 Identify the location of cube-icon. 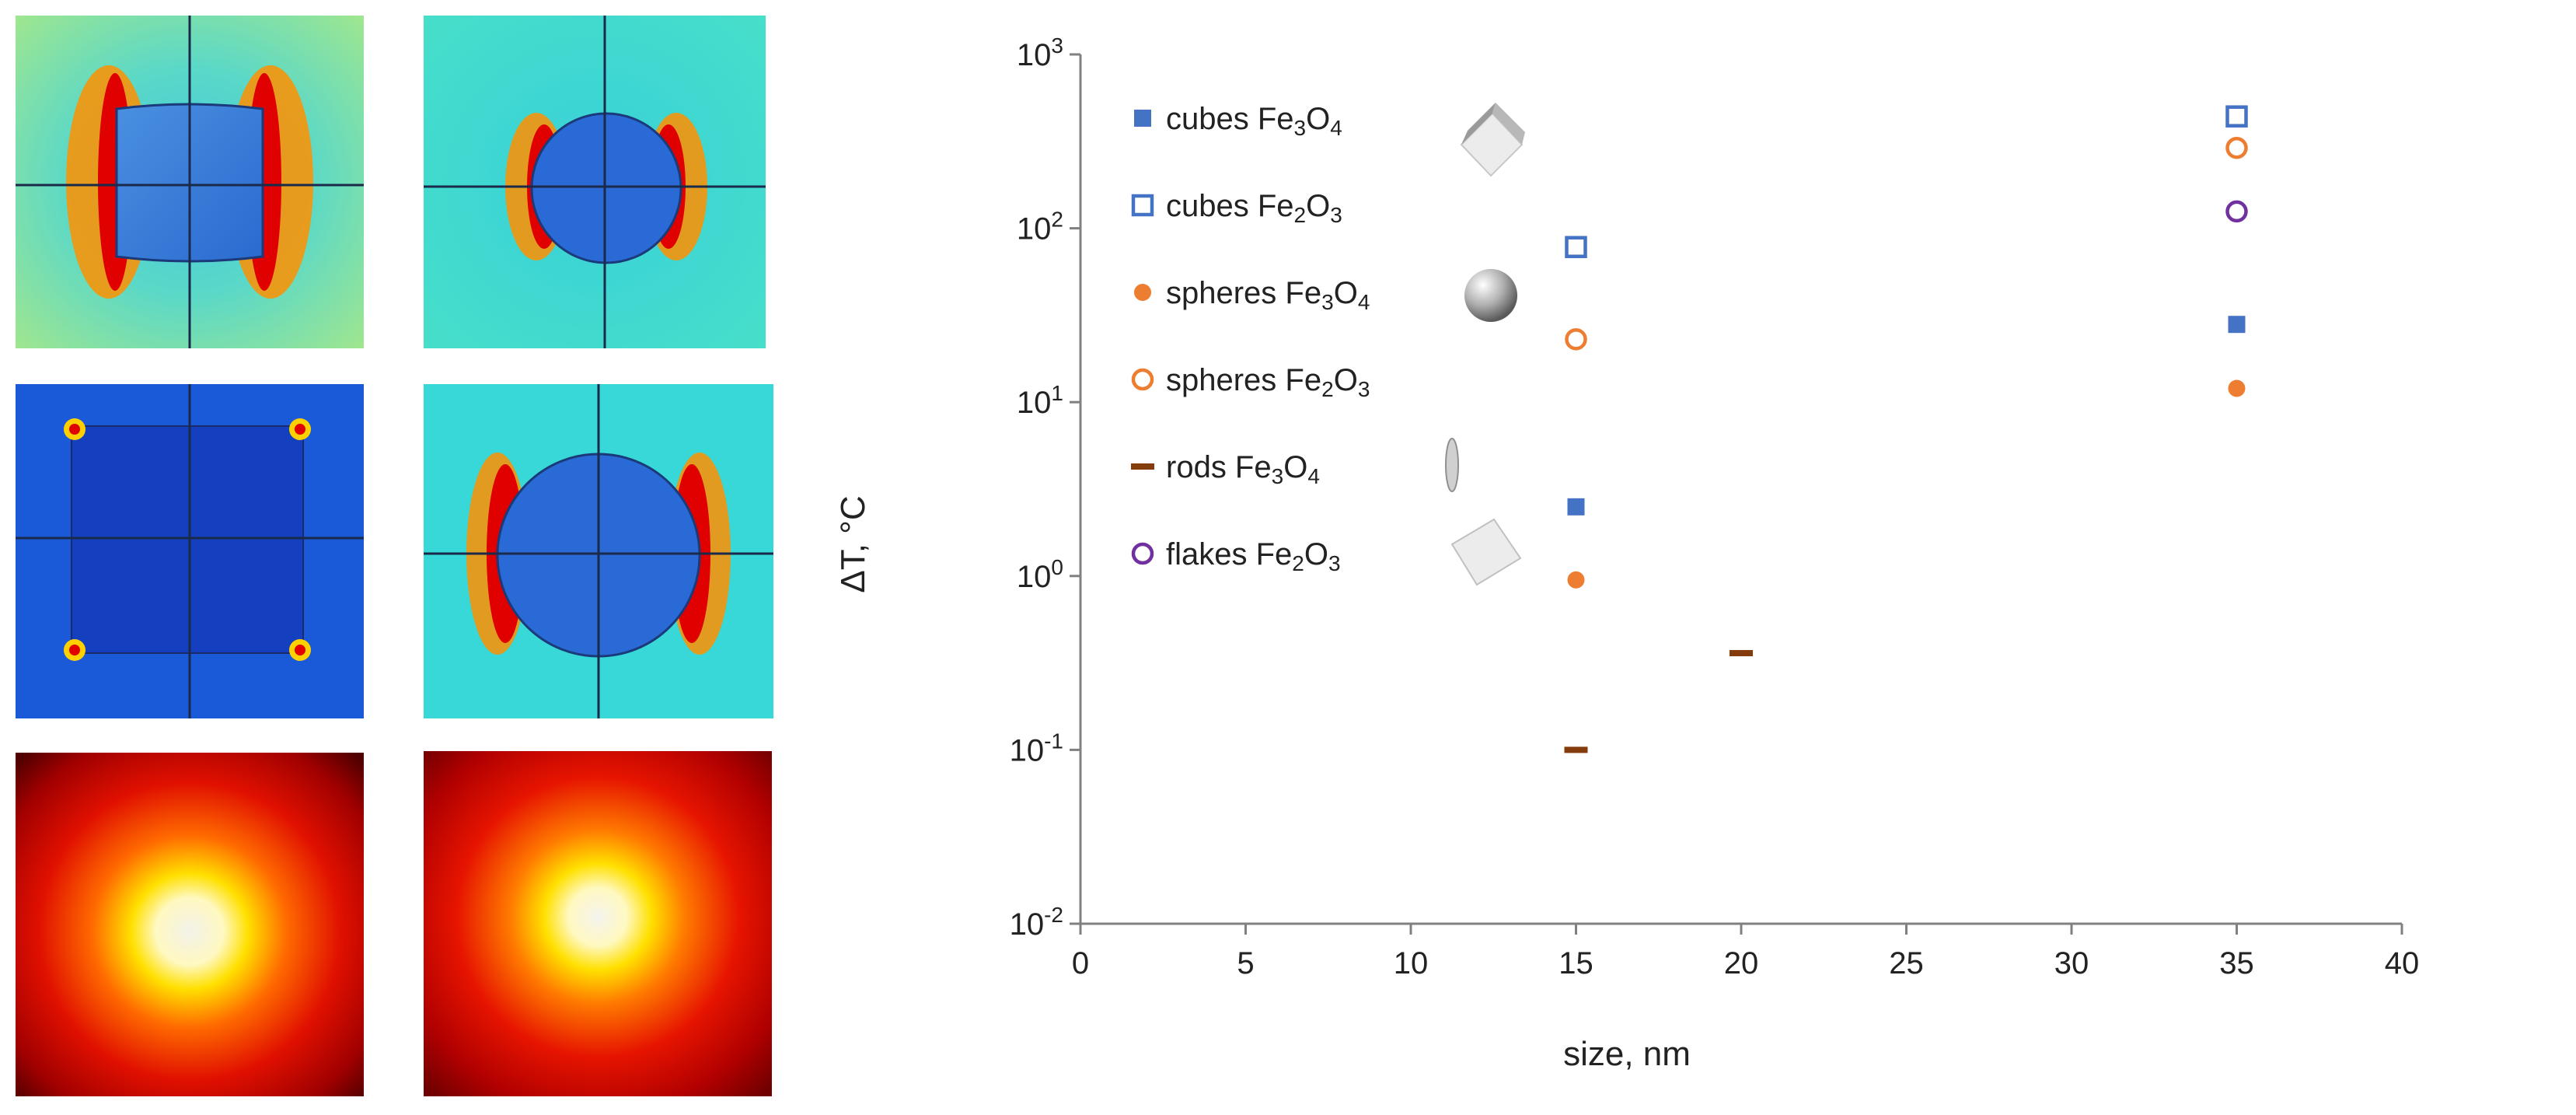
(1493, 140).